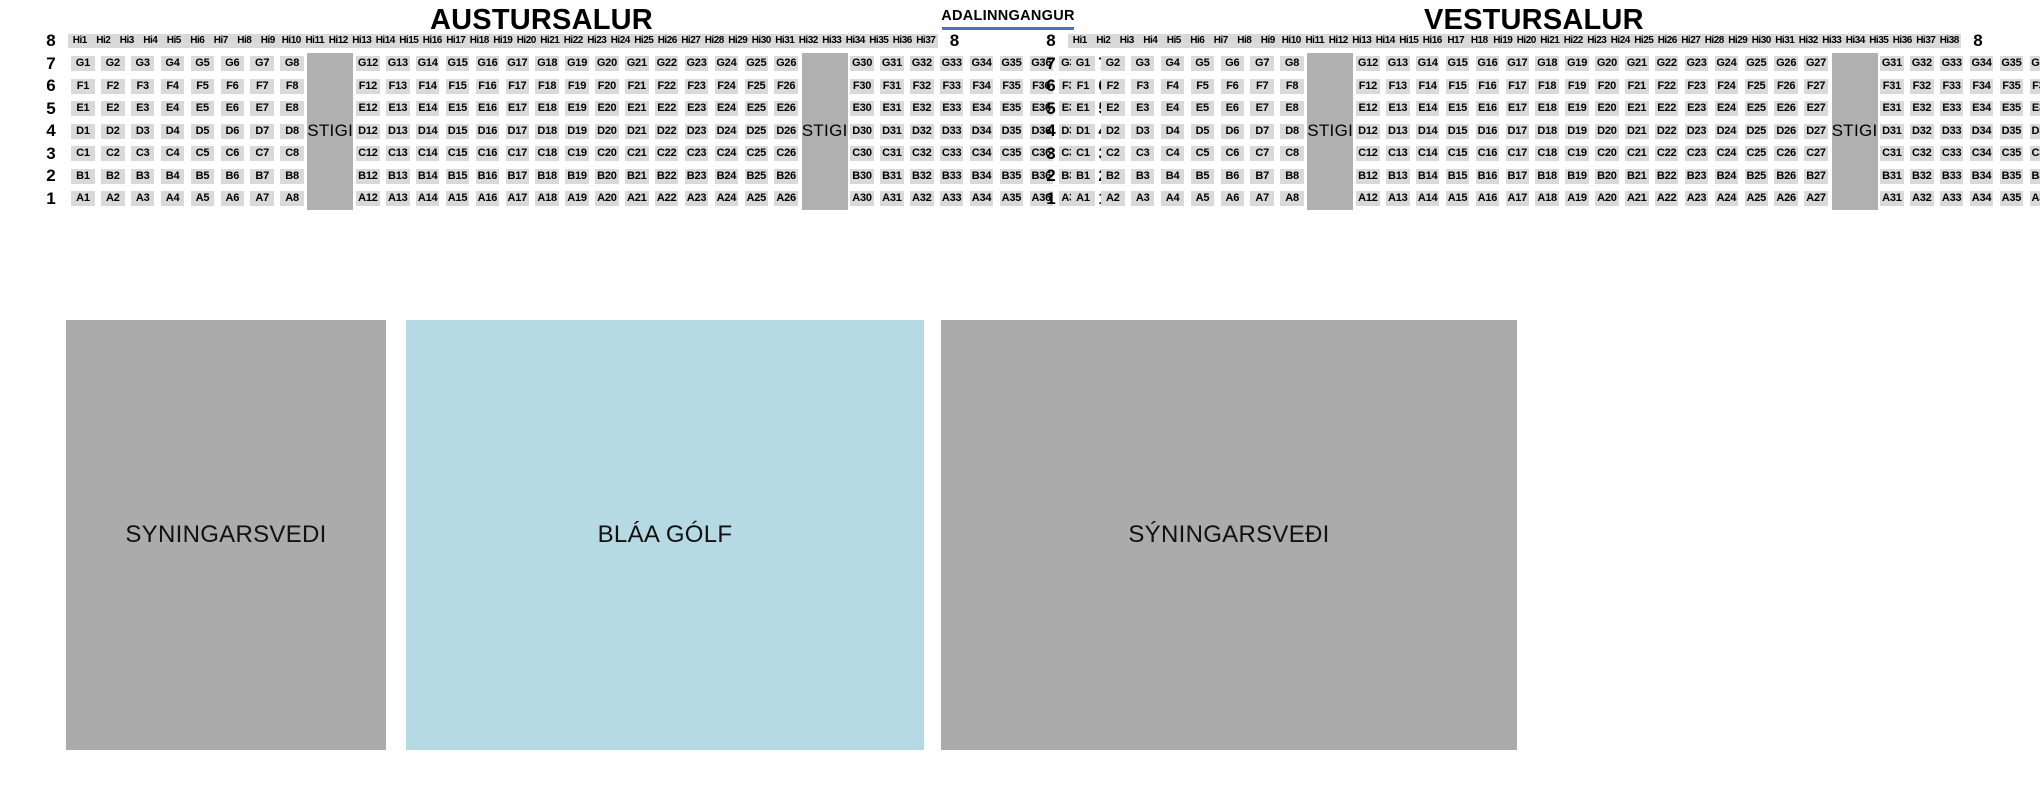 This screenshot has width=2040, height=800. I want to click on seat: F21, so click(1637, 86).